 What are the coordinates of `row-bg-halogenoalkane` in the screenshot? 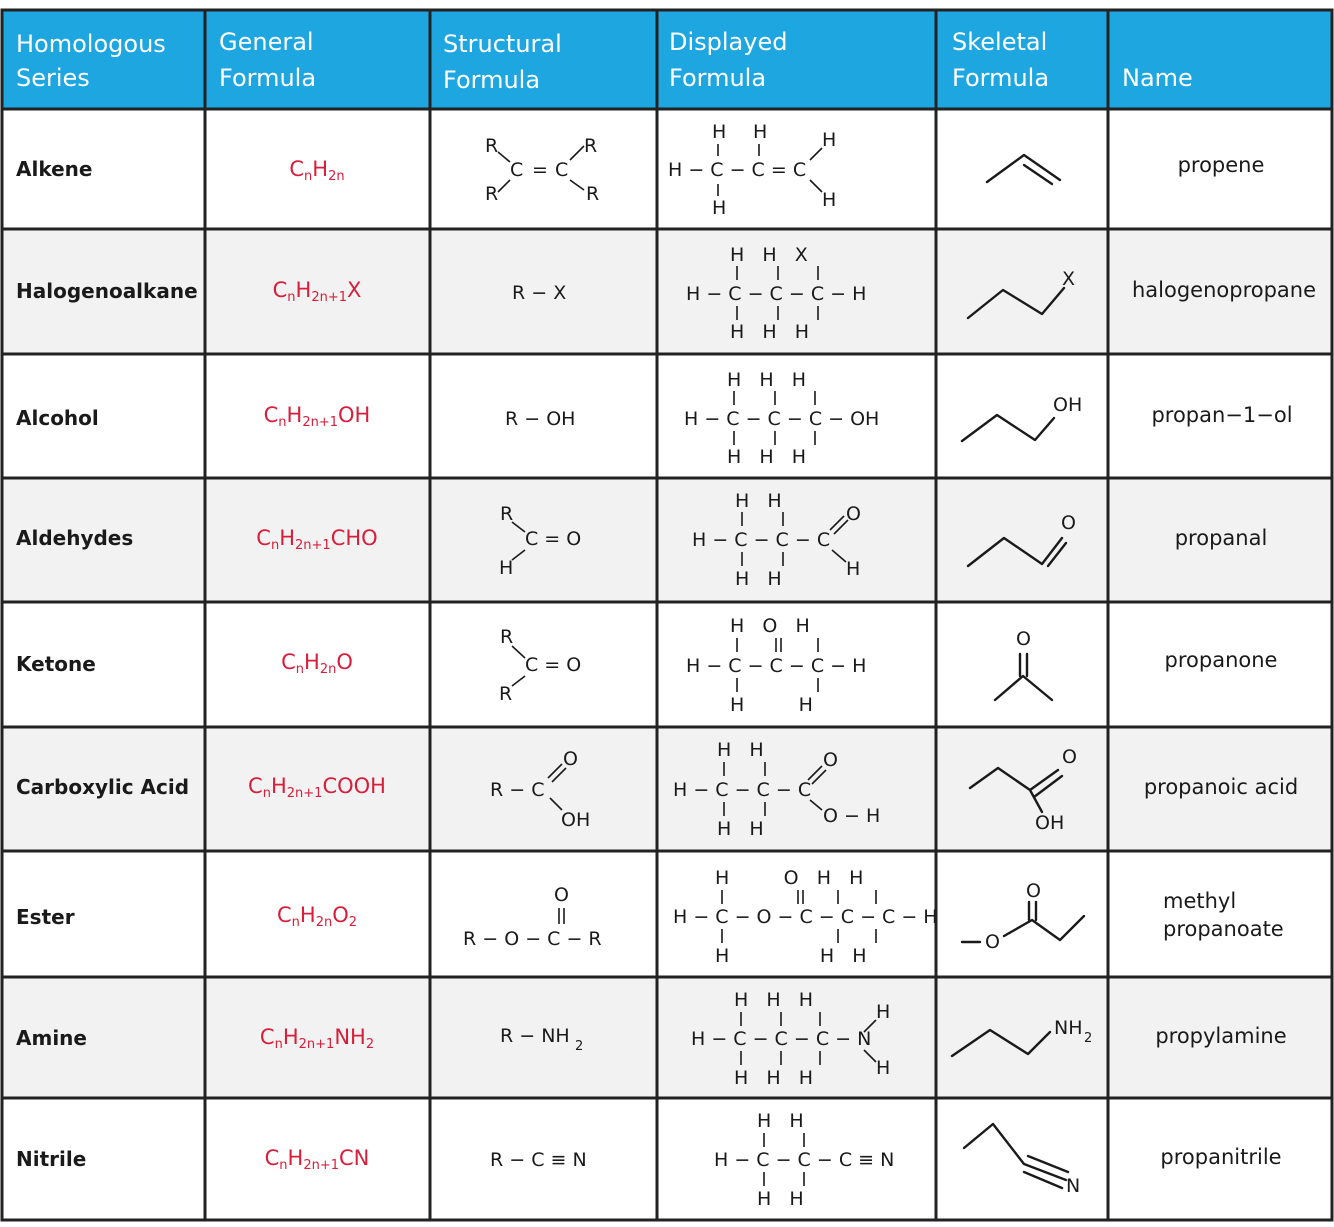 It's located at (667, 291).